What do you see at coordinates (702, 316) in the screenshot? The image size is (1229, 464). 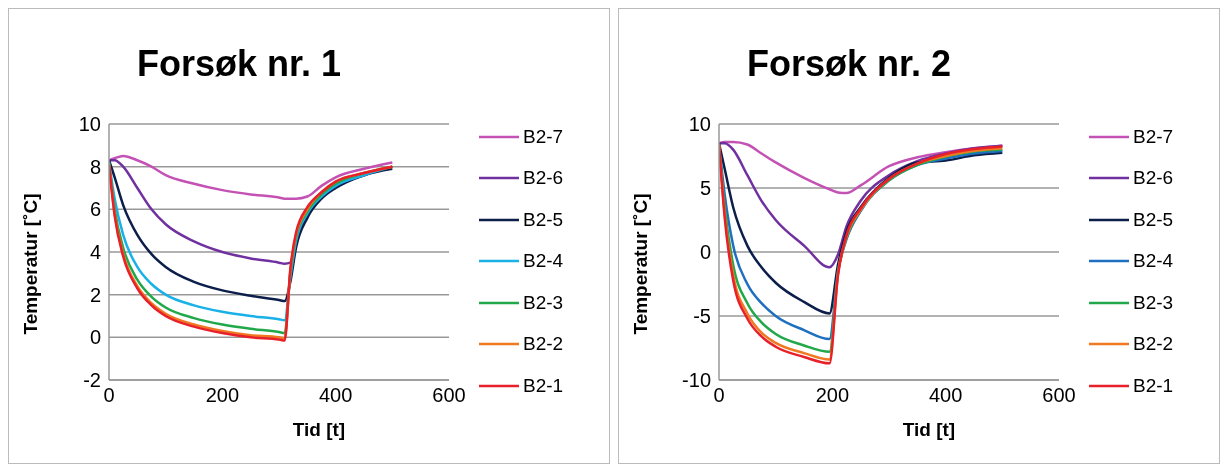 I see `y-tick-label: -5` at bounding box center [702, 316].